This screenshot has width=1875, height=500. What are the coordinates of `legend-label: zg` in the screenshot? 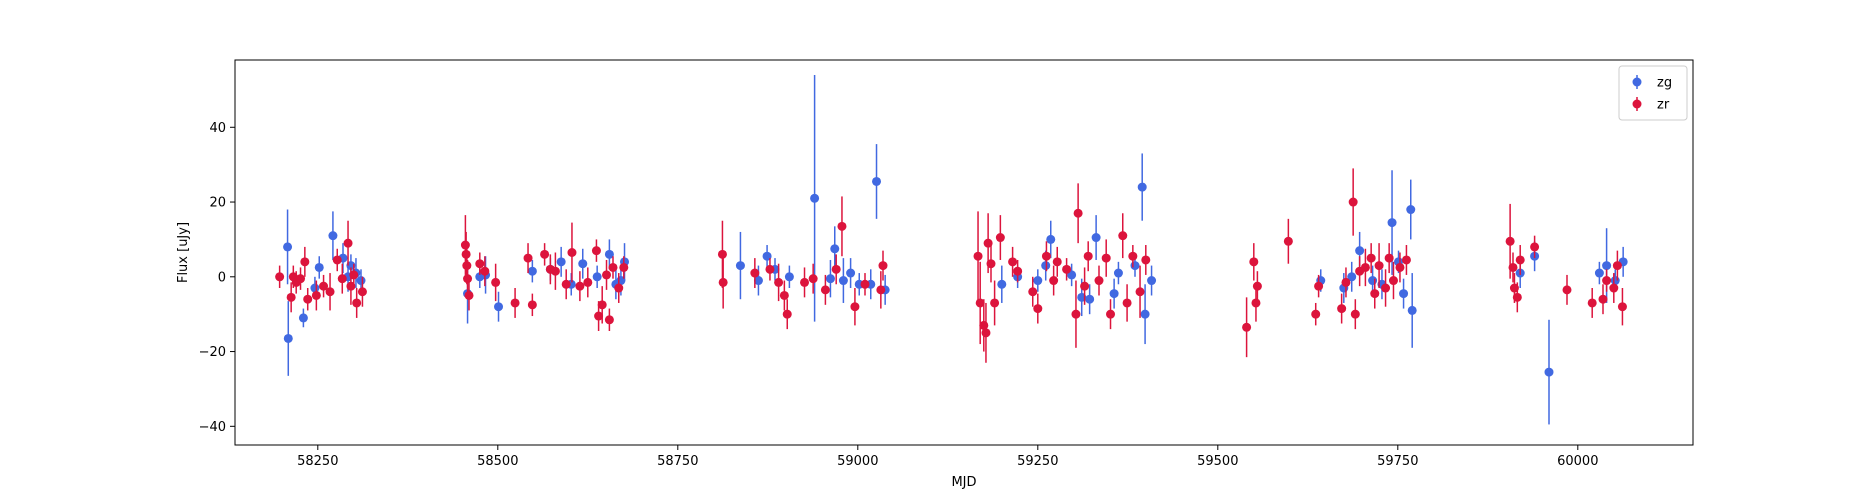 It's located at (1664, 83).